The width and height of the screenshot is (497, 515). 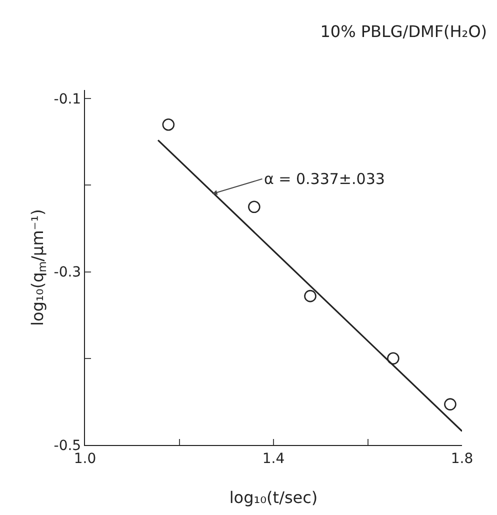 I want to click on x-tick-label: 1.8, so click(x=462, y=458).